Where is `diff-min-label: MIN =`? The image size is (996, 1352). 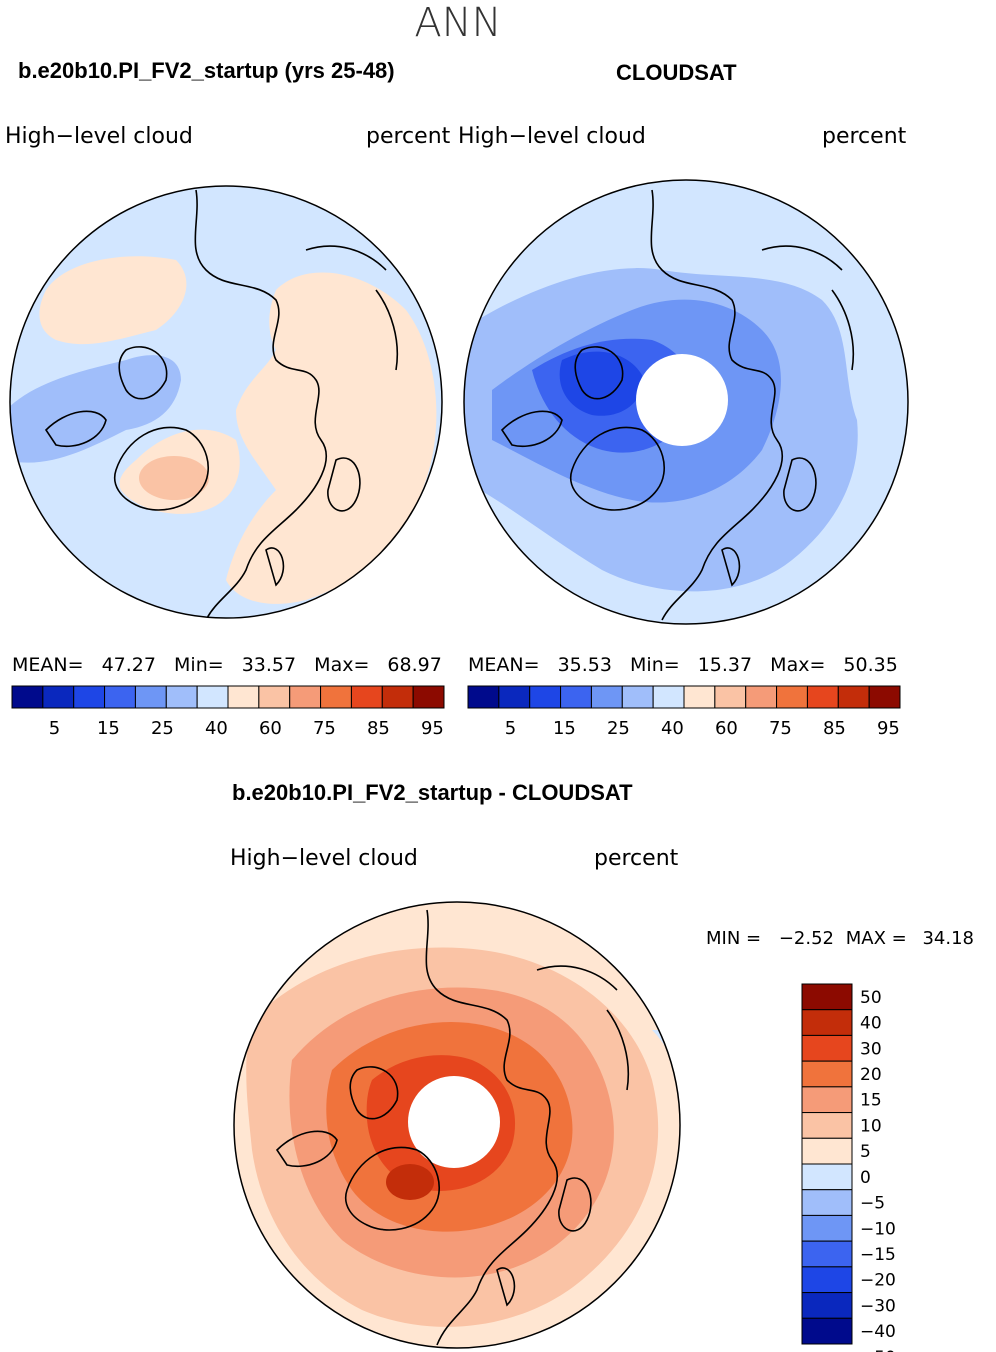
diff-min-label: MIN = is located at coordinates (734, 938).